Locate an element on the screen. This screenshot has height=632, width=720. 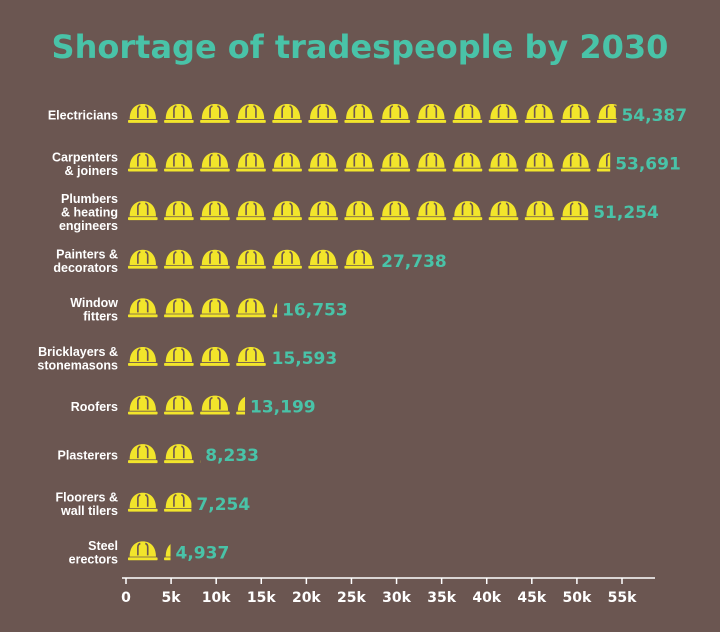
category-label: Painters & decorators is located at coordinates (85, 262).